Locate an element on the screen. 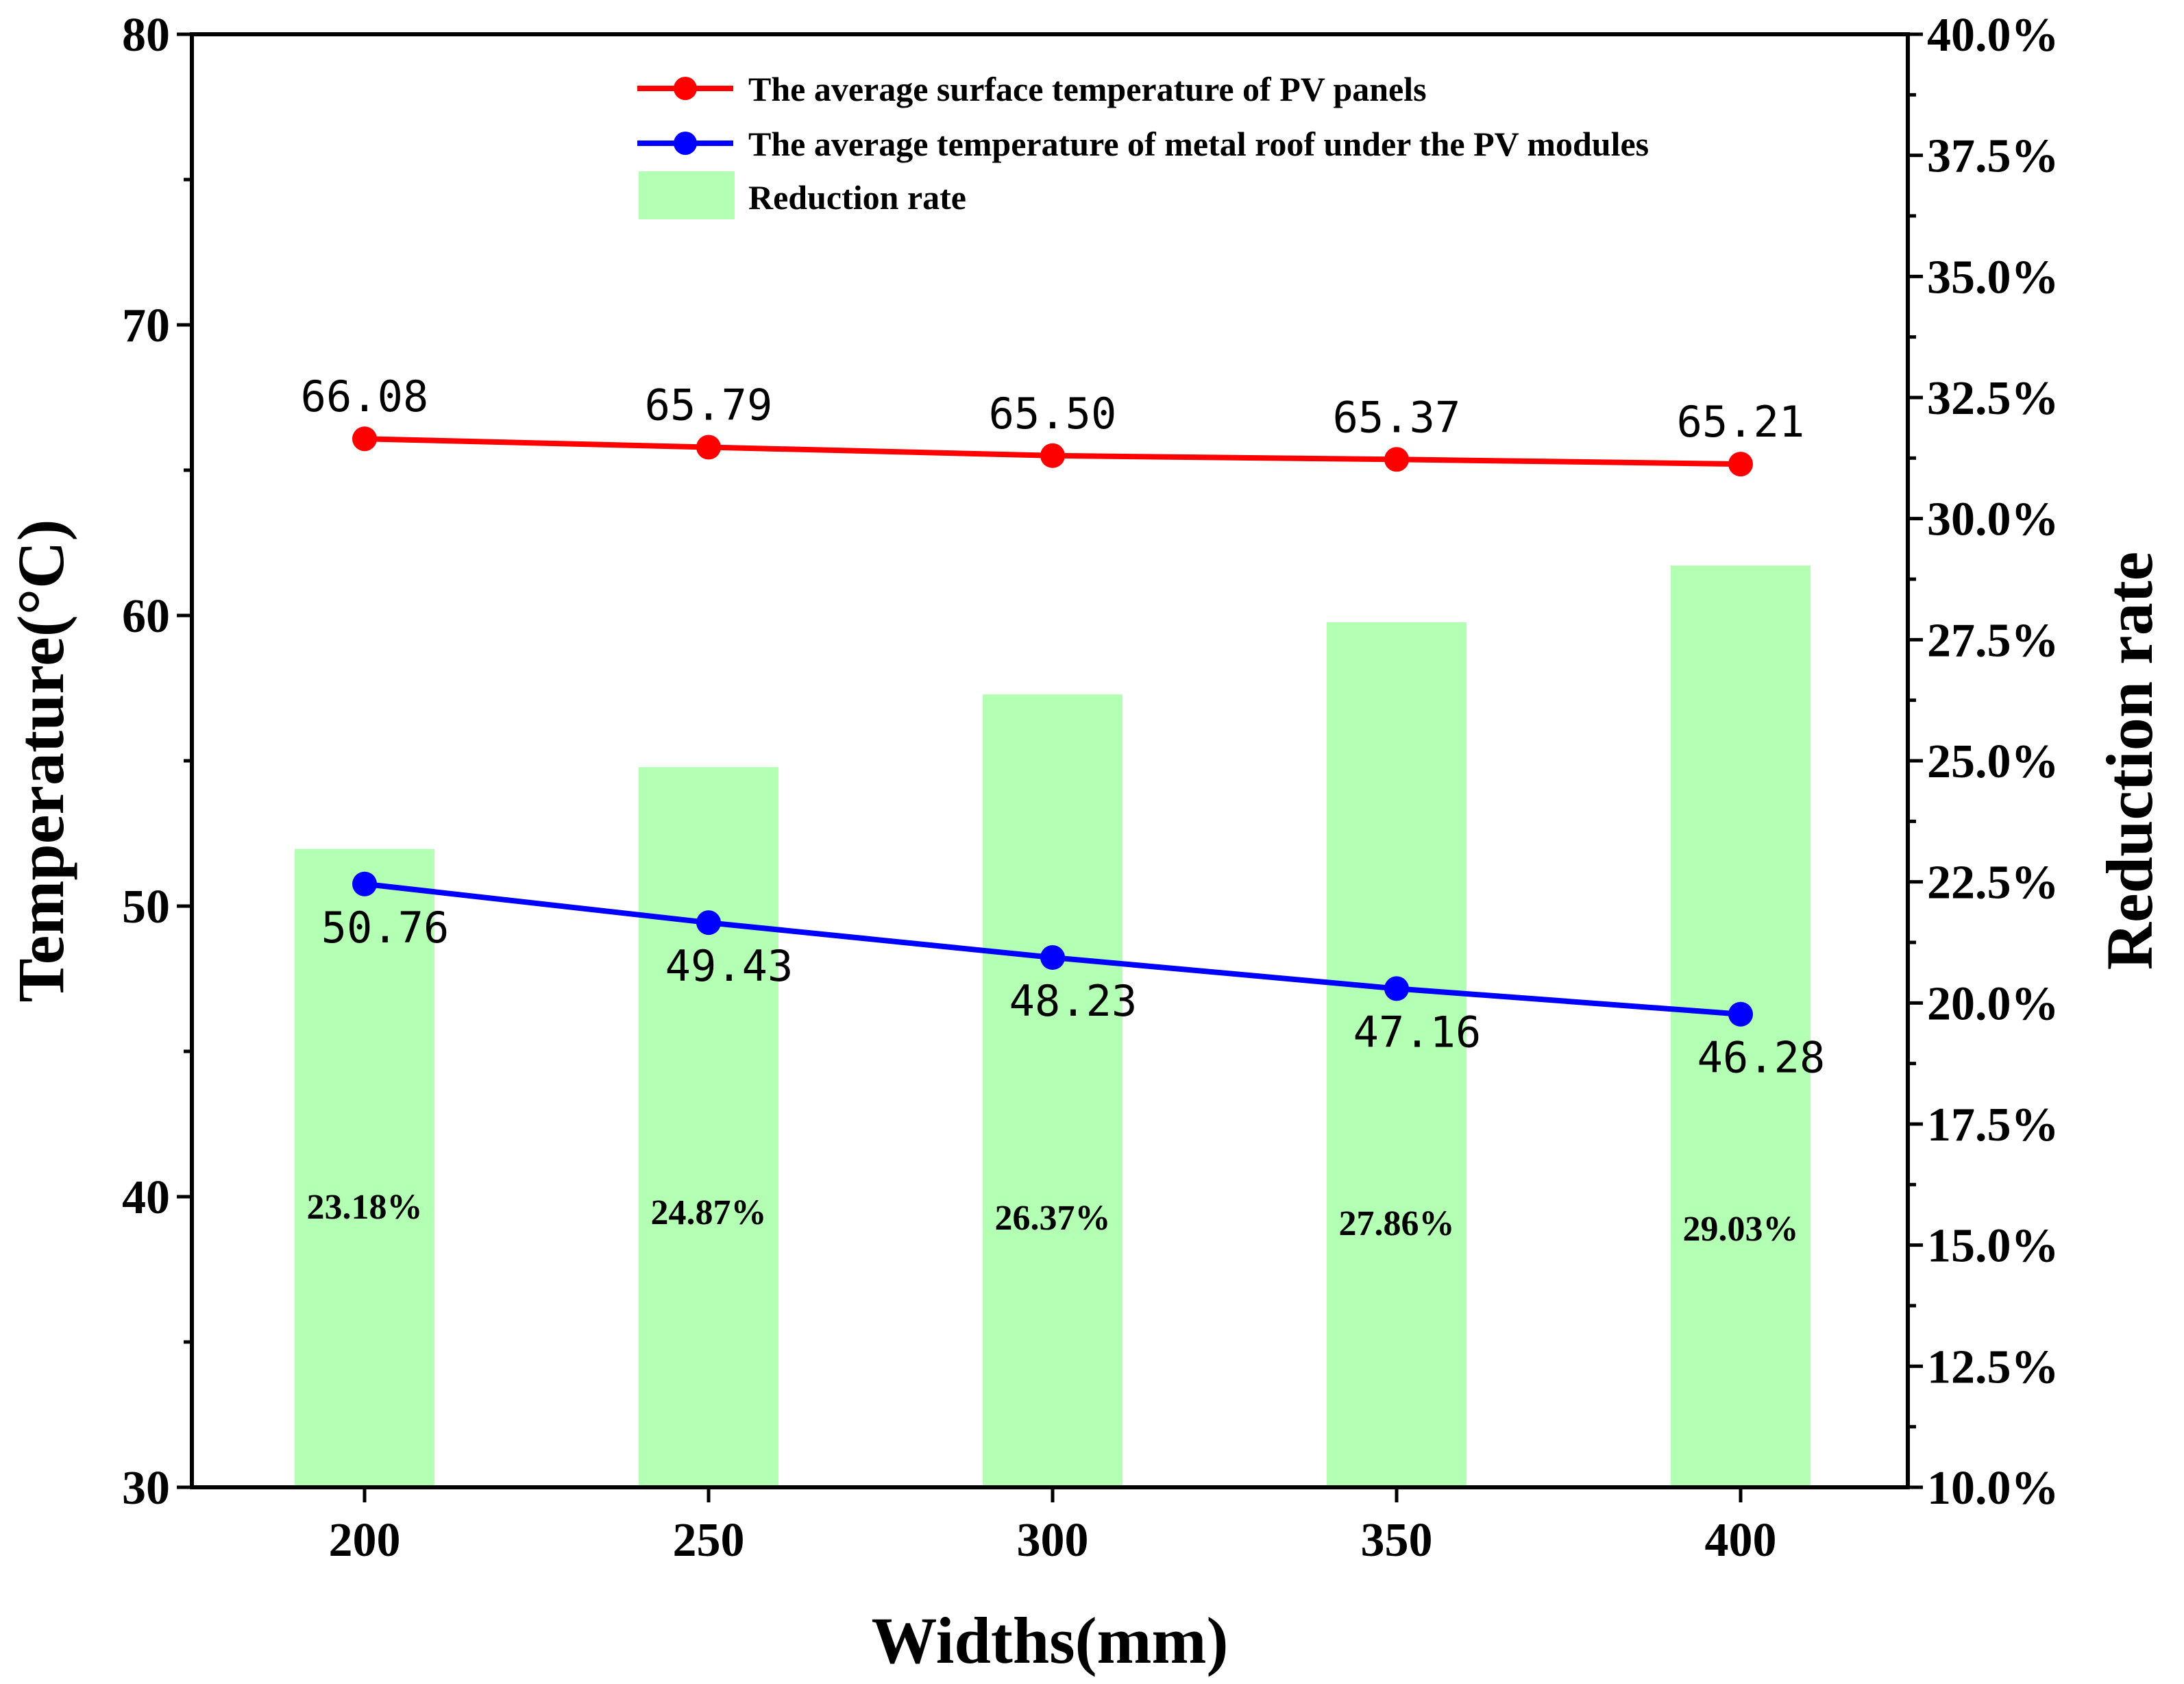 This screenshot has width=2184, height=1684. y-left-tick-label-70: 70 is located at coordinates (146, 326).